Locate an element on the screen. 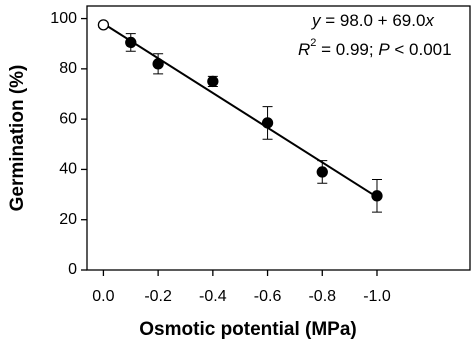 This screenshot has height=352, width=474. x-tick-label: -1.0 is located at coordinates (377, 296).